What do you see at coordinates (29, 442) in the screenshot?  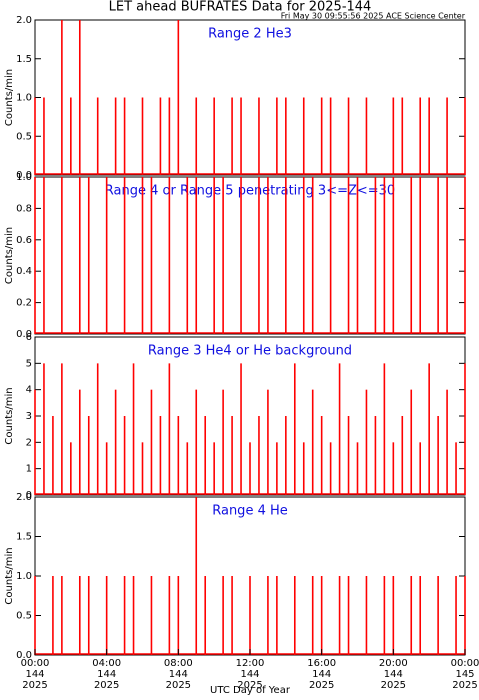 I see `y-tick-label: 2` at bounding box center [29, 442].